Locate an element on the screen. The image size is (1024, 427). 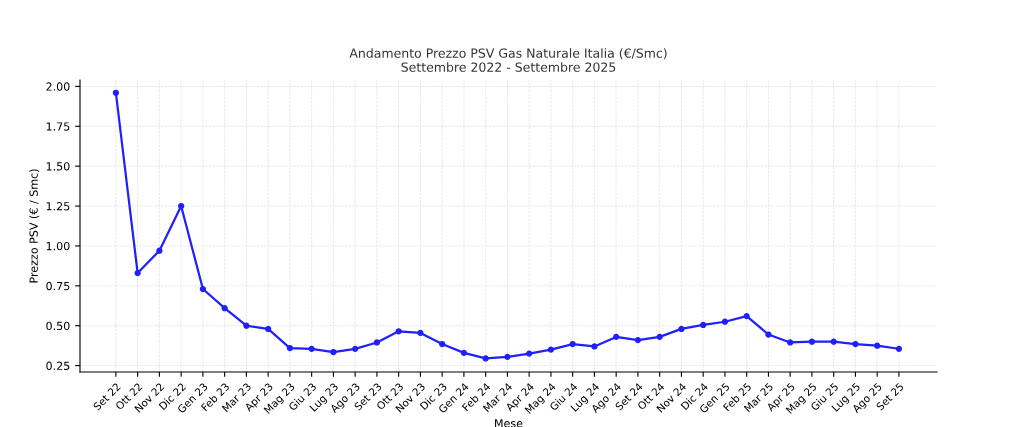
y-tick-label: 1.50 is located at coordinates (58, 166).